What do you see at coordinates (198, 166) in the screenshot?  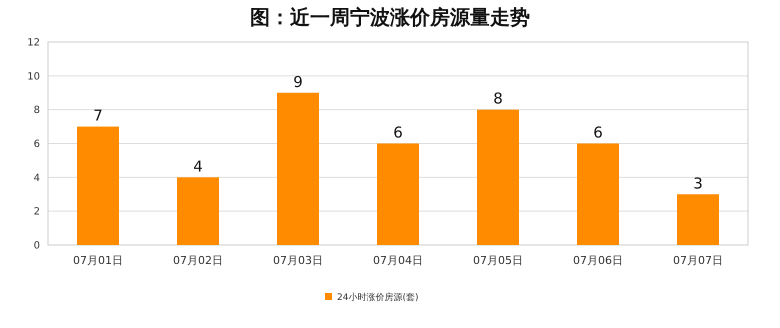 I see `data-label: 4` at bounding box center [198, 166].